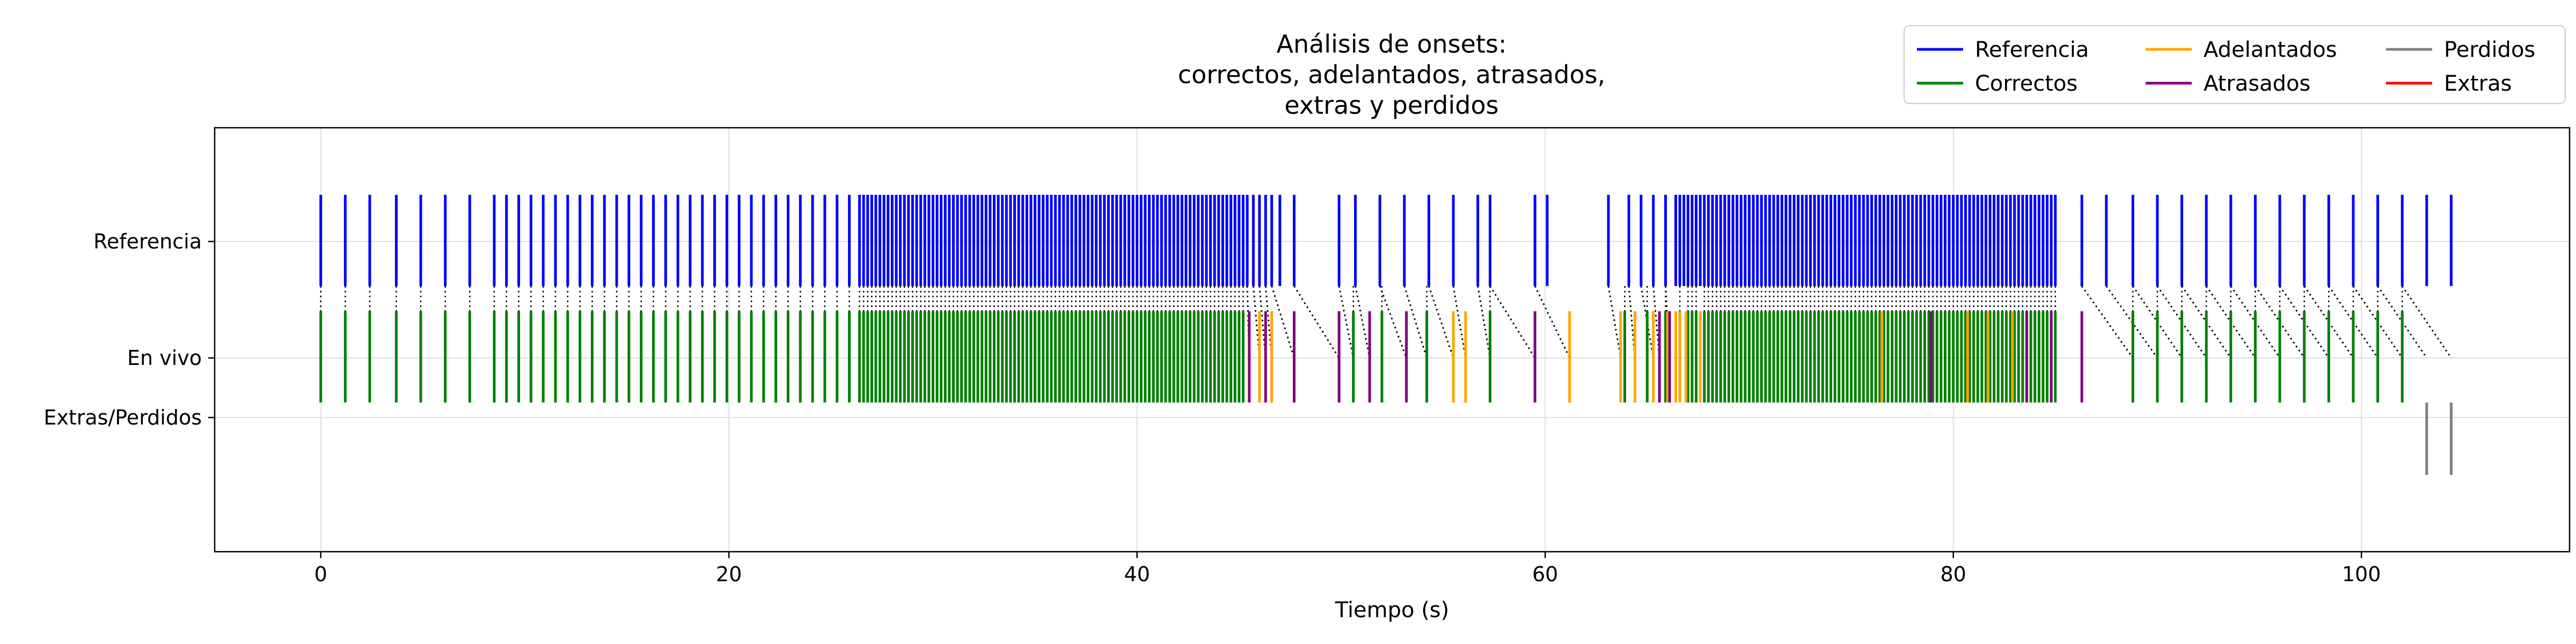 The width and height of the screenshot is (2576, 644). I want to click on x-axis: 0 20 40 60 80 100, so click(1347, 569).